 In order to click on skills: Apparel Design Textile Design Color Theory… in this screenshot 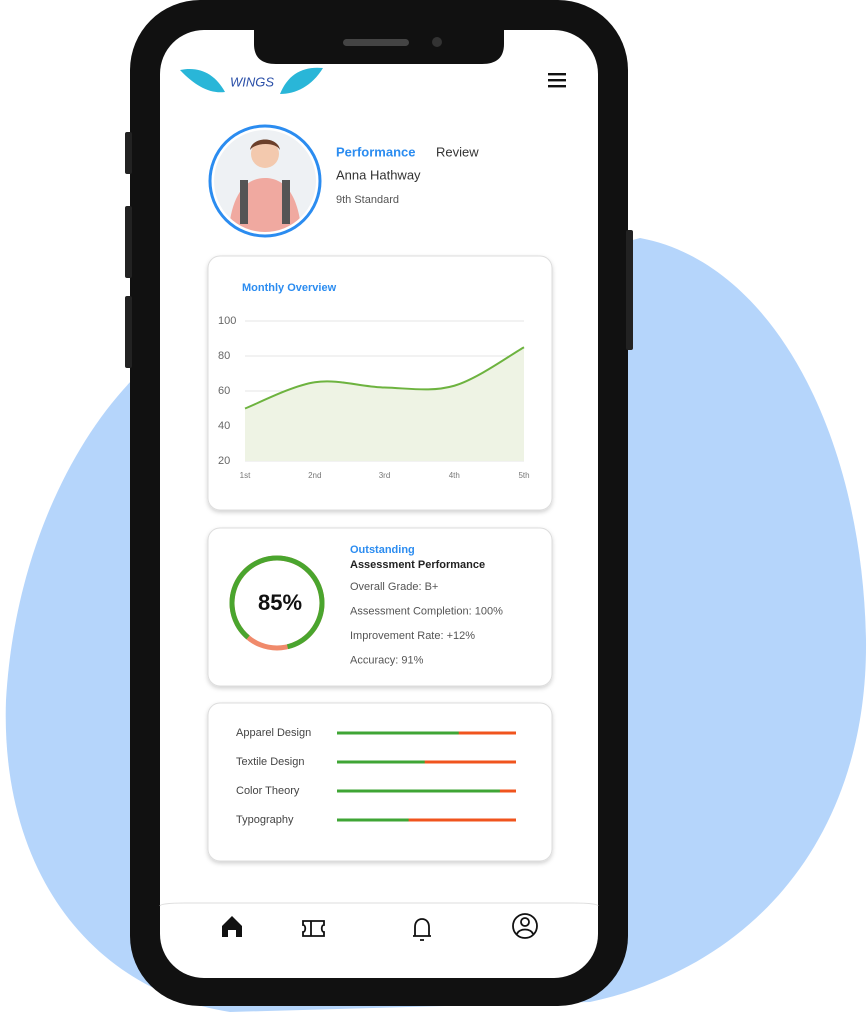, I will do `click(376, 776)`.